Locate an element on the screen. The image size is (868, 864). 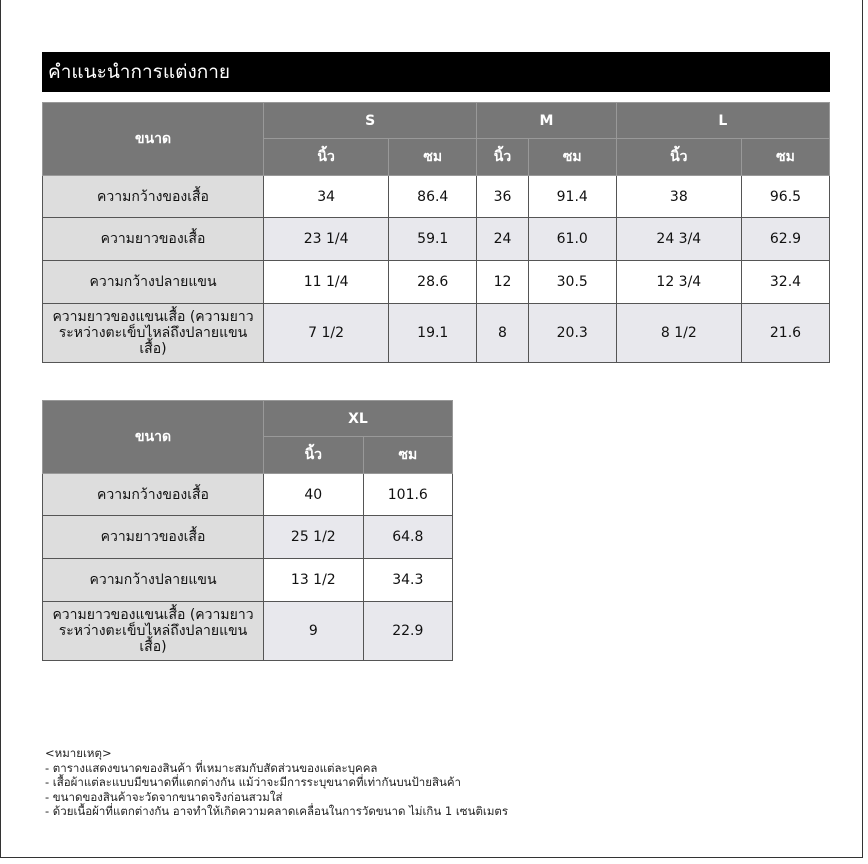
size-column-header: M is located at coordinates (546, 120).